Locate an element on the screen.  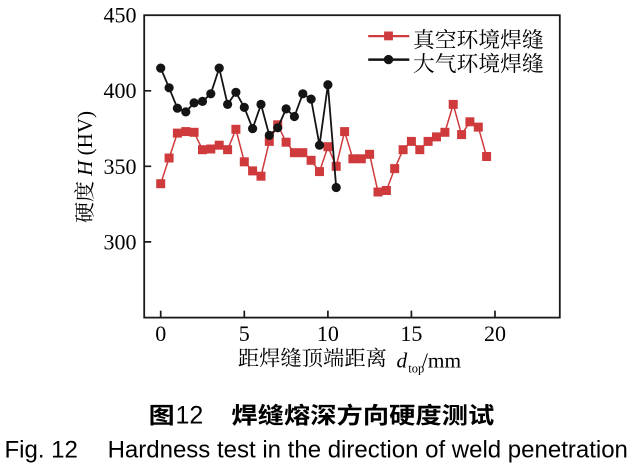
svg-text: 5 is located at coordinates (244, 333).